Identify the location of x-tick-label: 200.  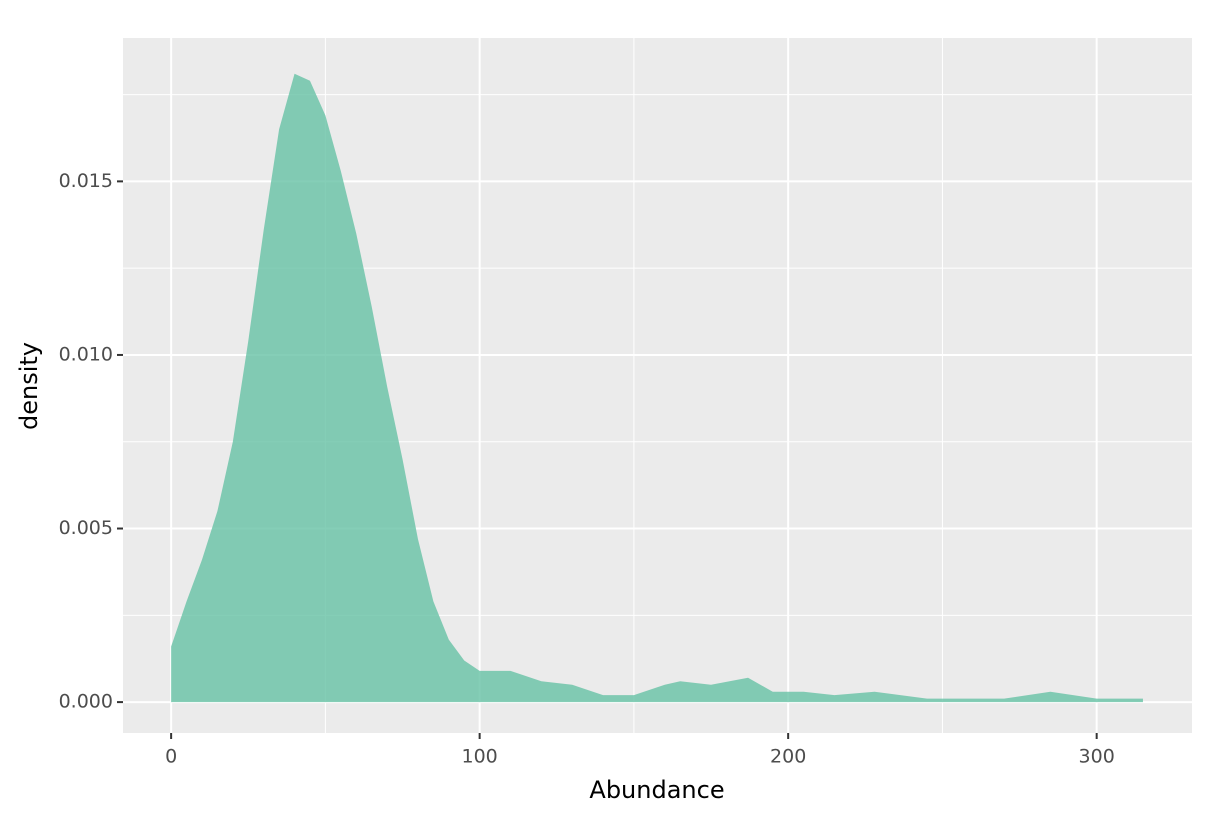
(788, 757).